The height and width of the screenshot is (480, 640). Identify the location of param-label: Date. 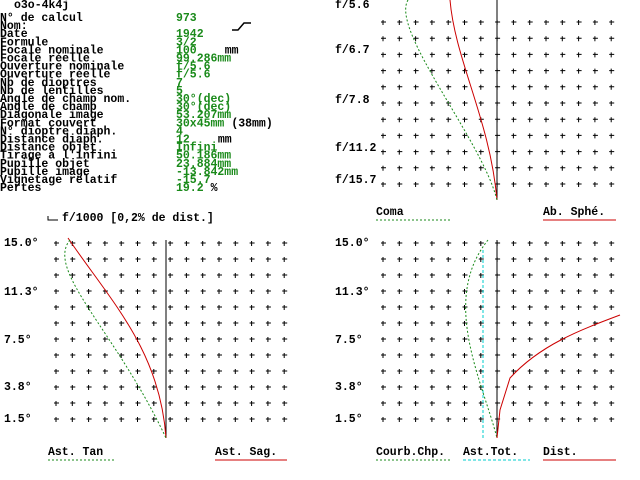
(14, 34).